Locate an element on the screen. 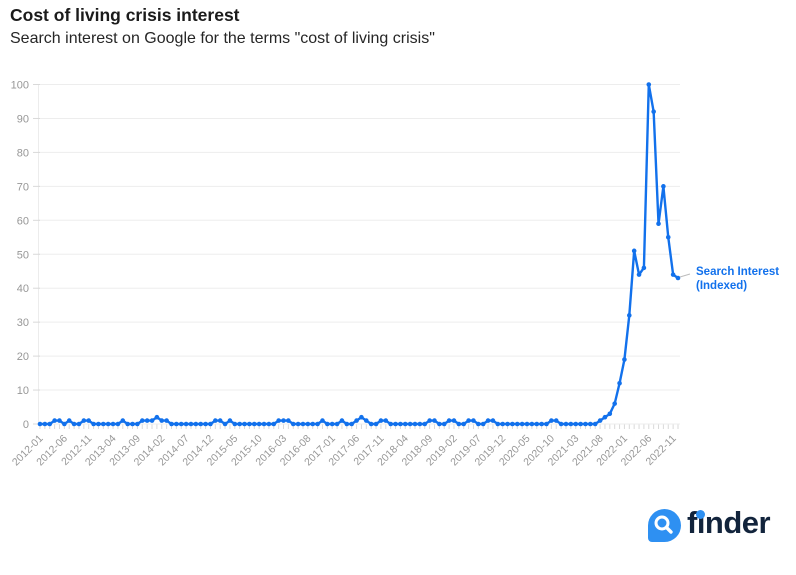 Image resolution: width=796 pixels, height=575 pixels. series-legend: Search Interest (Indexed) is located at coordinates (729, 279).